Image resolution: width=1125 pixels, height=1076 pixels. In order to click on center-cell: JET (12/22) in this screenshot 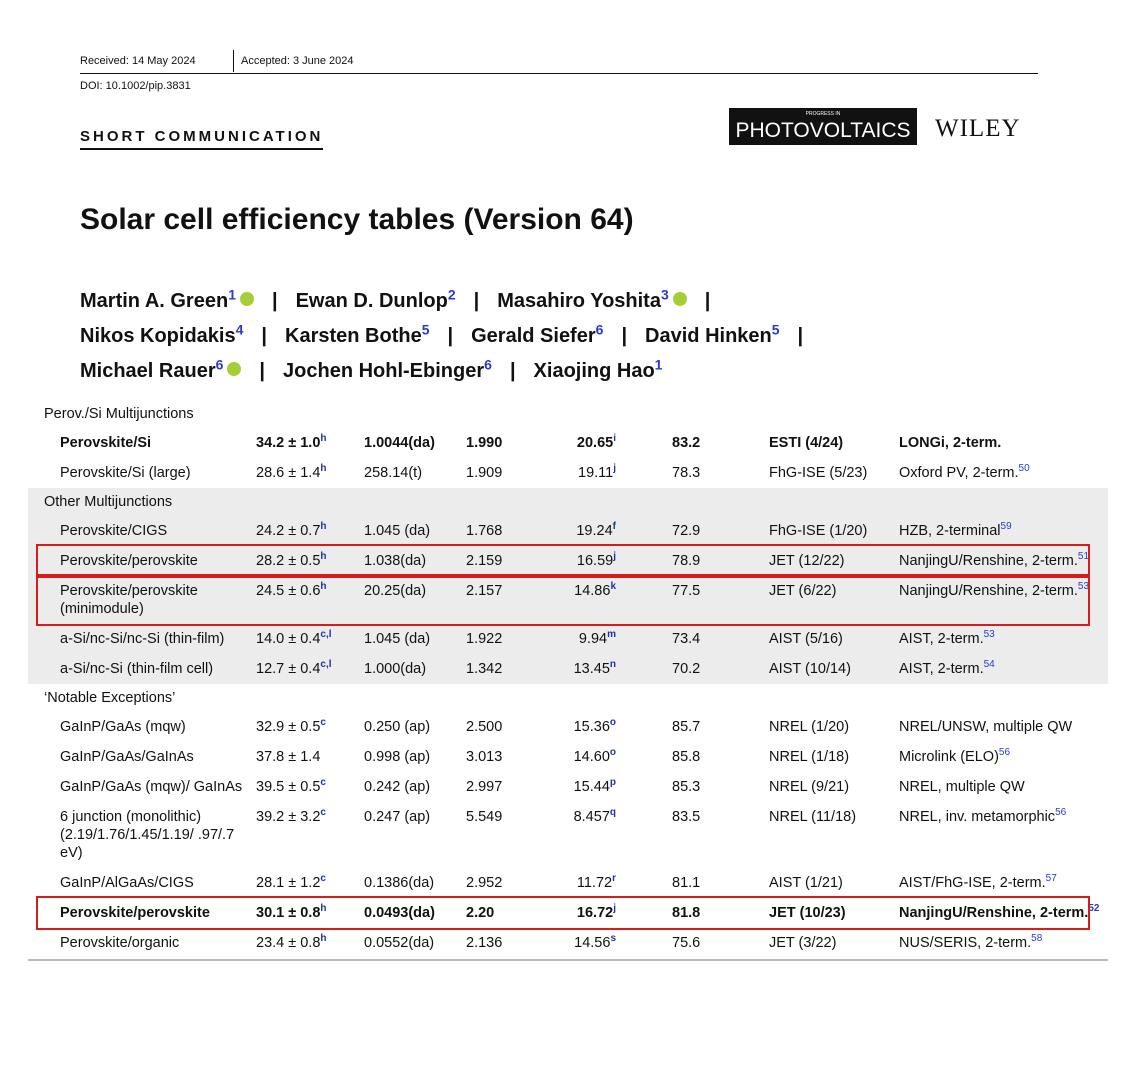, I will do `click(828, 561)`.